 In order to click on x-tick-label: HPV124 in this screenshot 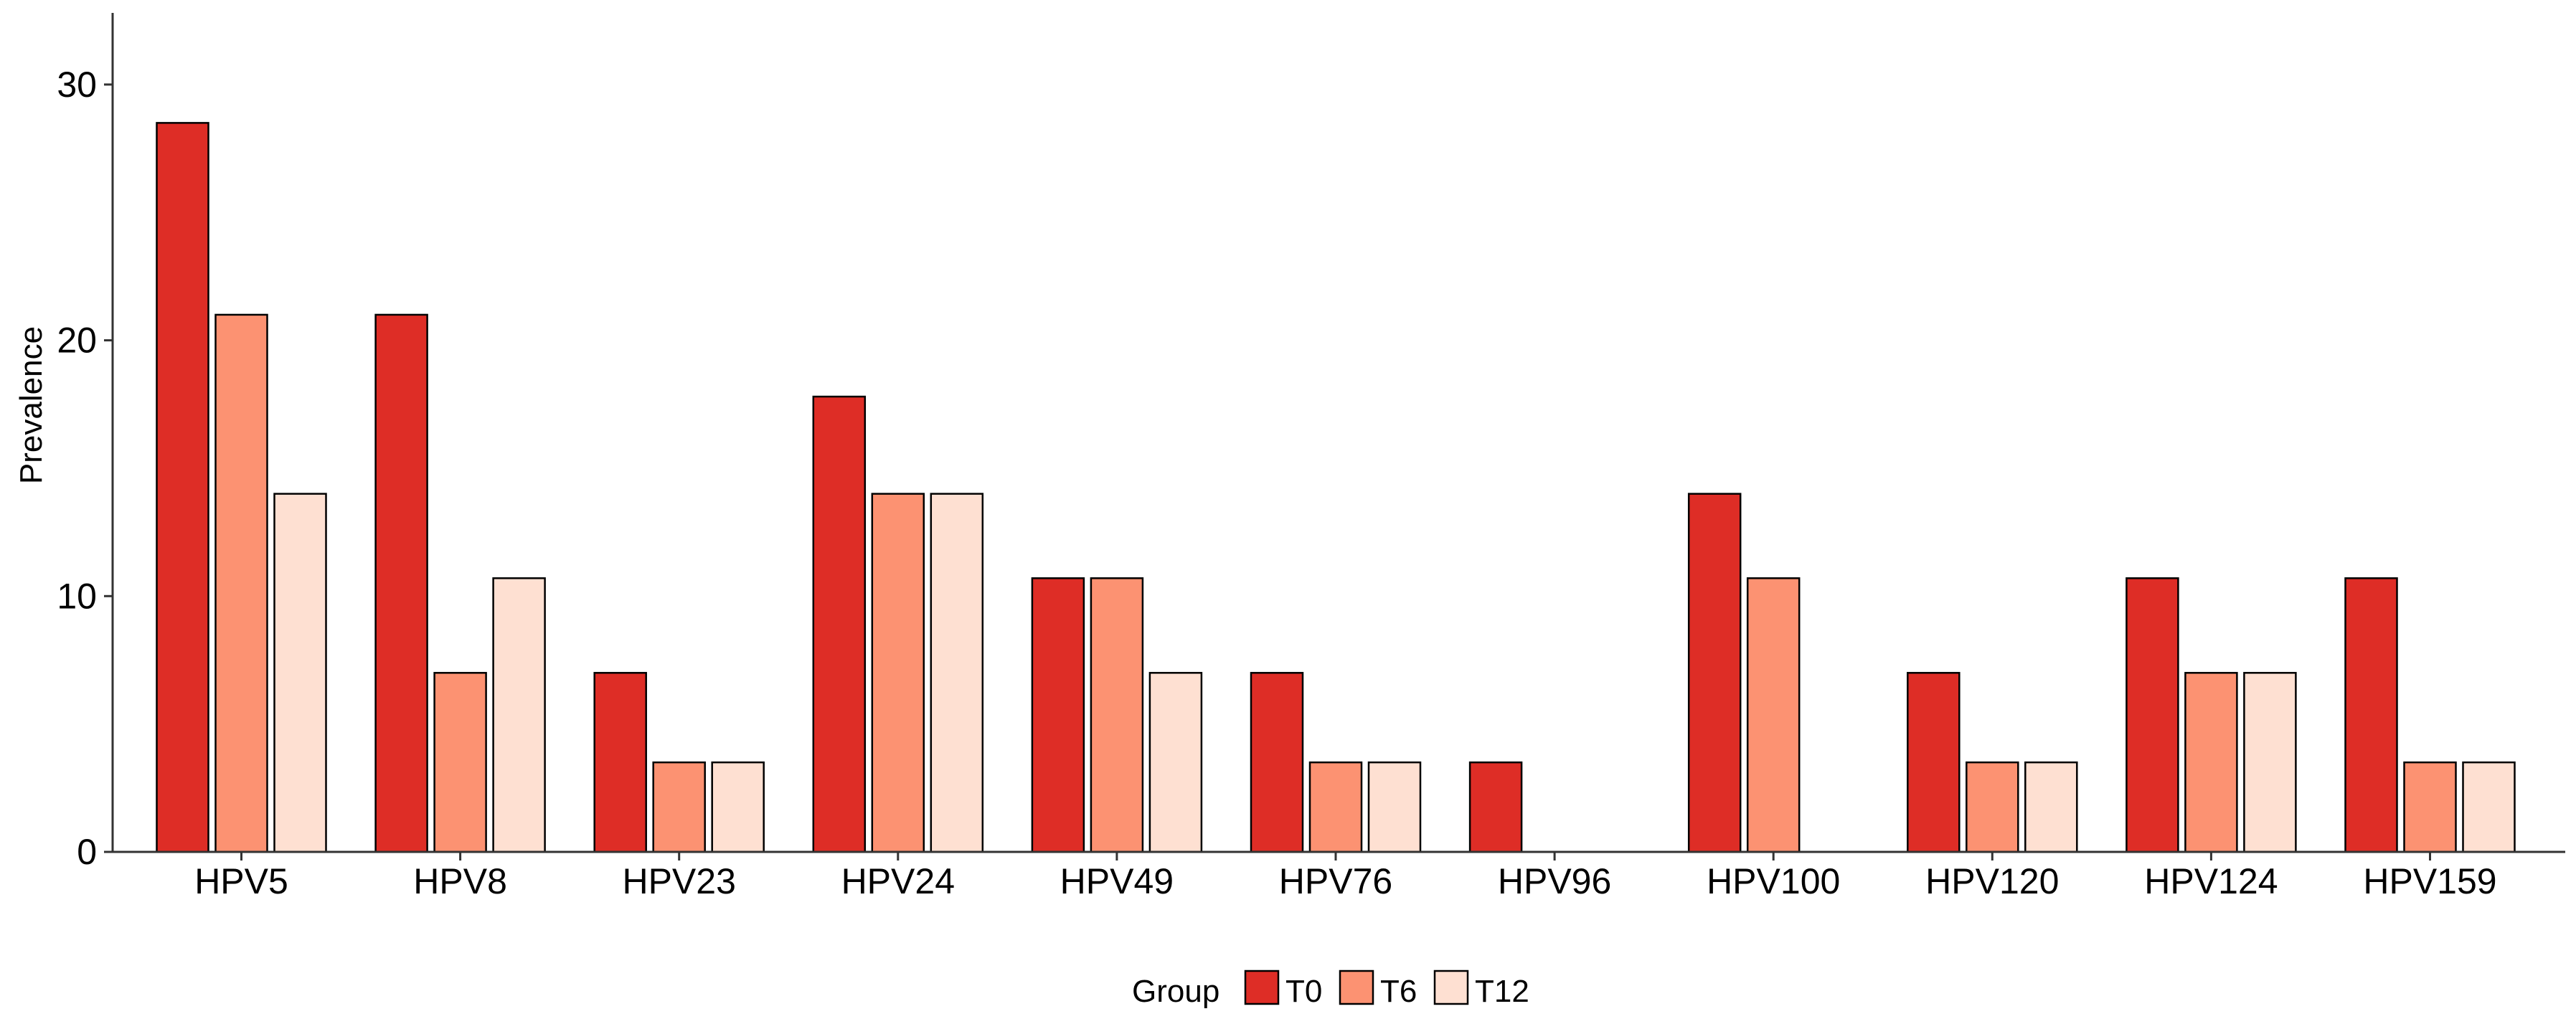, I will do `click(2211, 881)`.